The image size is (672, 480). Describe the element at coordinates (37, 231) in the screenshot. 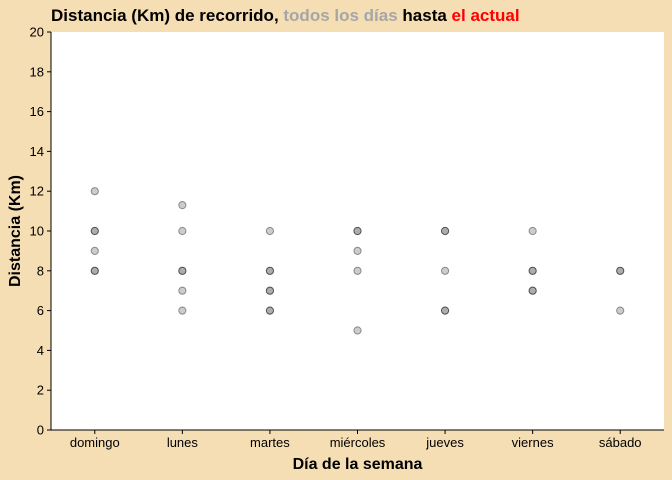

I see `y-tick-label: 10` at that location.